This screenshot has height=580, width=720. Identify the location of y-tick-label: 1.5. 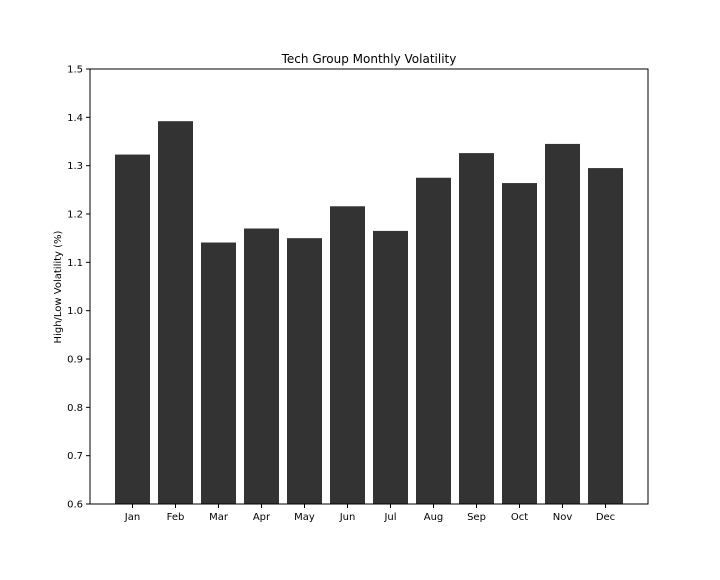
(75, 70).